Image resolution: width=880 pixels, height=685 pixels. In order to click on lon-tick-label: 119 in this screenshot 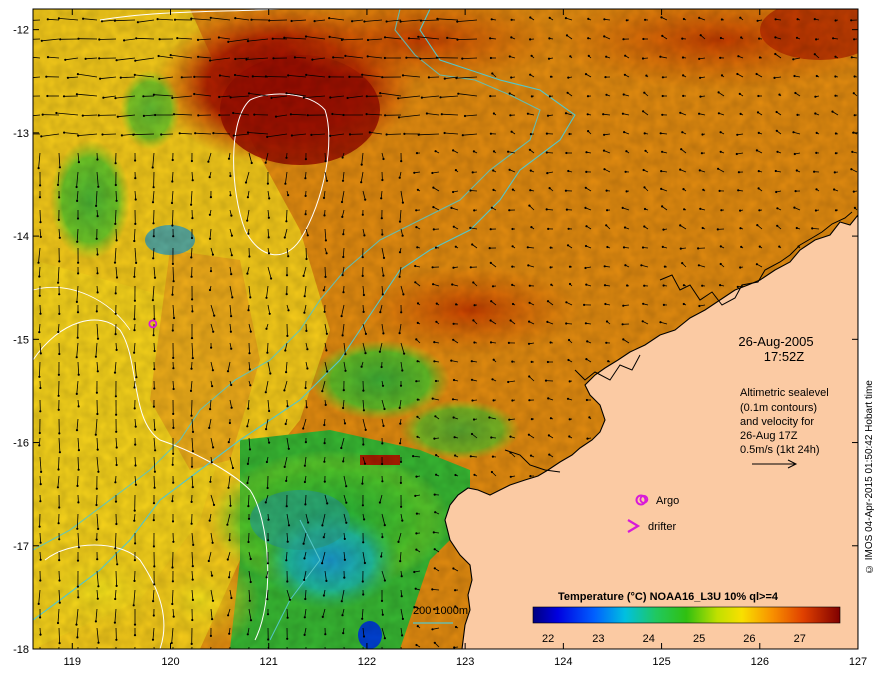, I will do `click(73, 662)`.